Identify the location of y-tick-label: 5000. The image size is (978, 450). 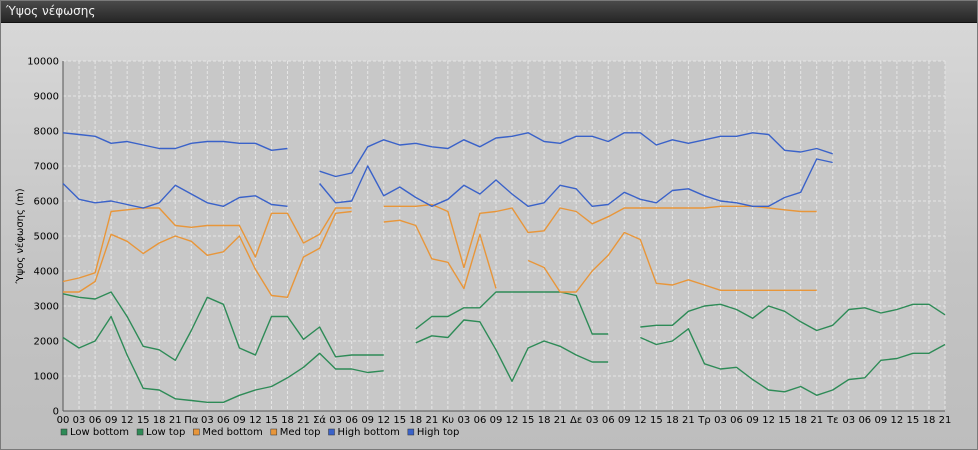
(46, 237).